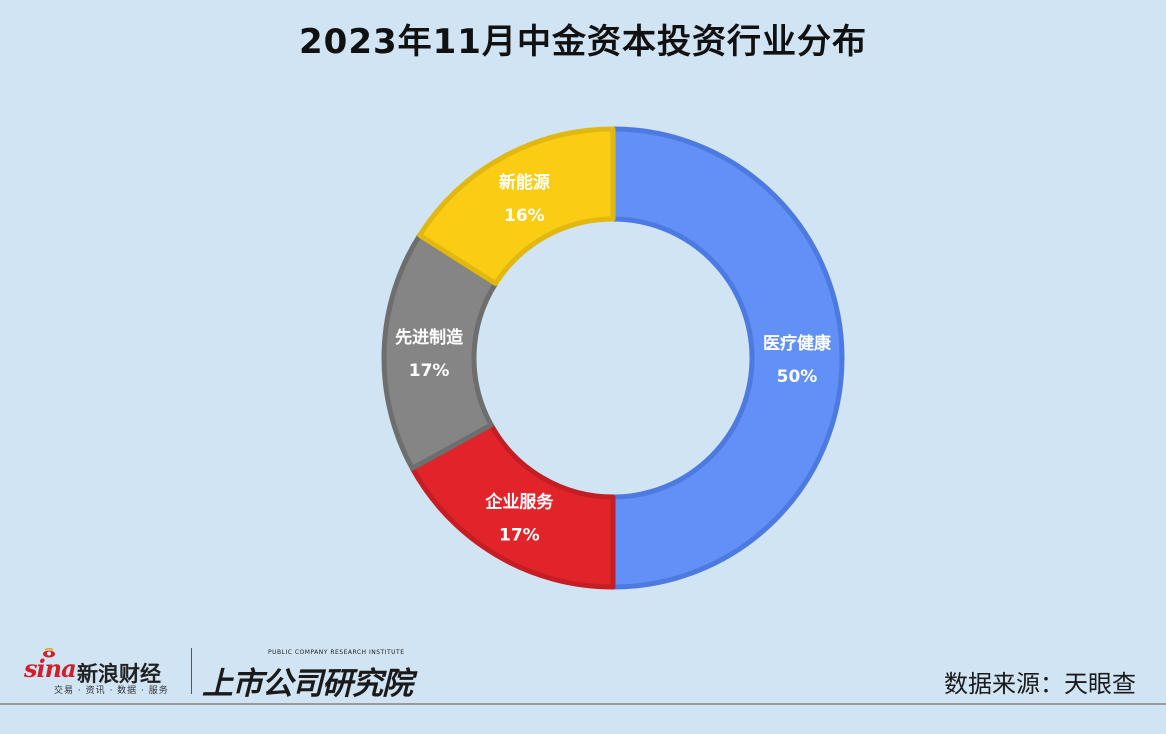 The image size is (1166, 734). I want to click on research-institute-english-name: PUBLIC COMPANY RESEARCH INSTITUTE, so click(336, 652).